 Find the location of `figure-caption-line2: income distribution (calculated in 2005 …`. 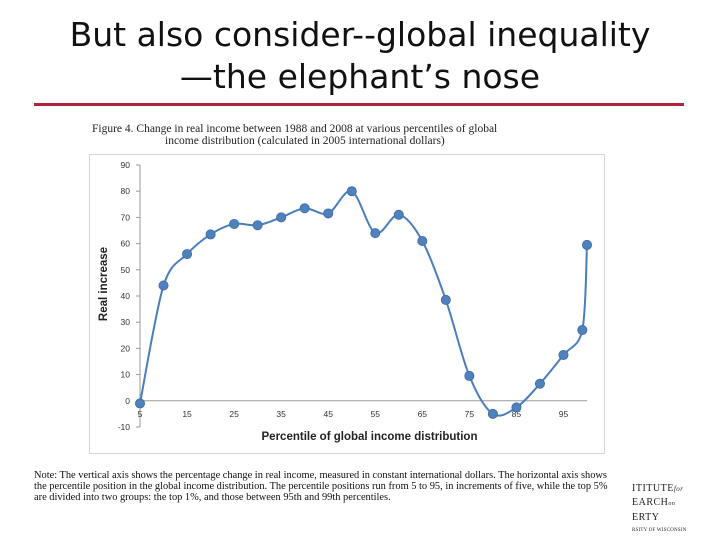

figure-caption-line2: income distribution (calculated in 2005 … is located at coordinates (305, 141).